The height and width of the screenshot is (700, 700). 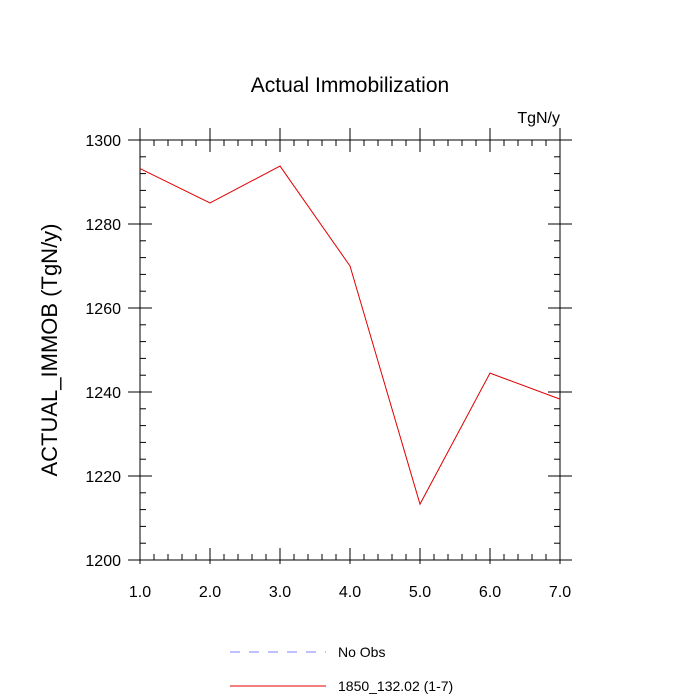 I want to click on x-tick-label: 3.0, so click(x=280, y=592).